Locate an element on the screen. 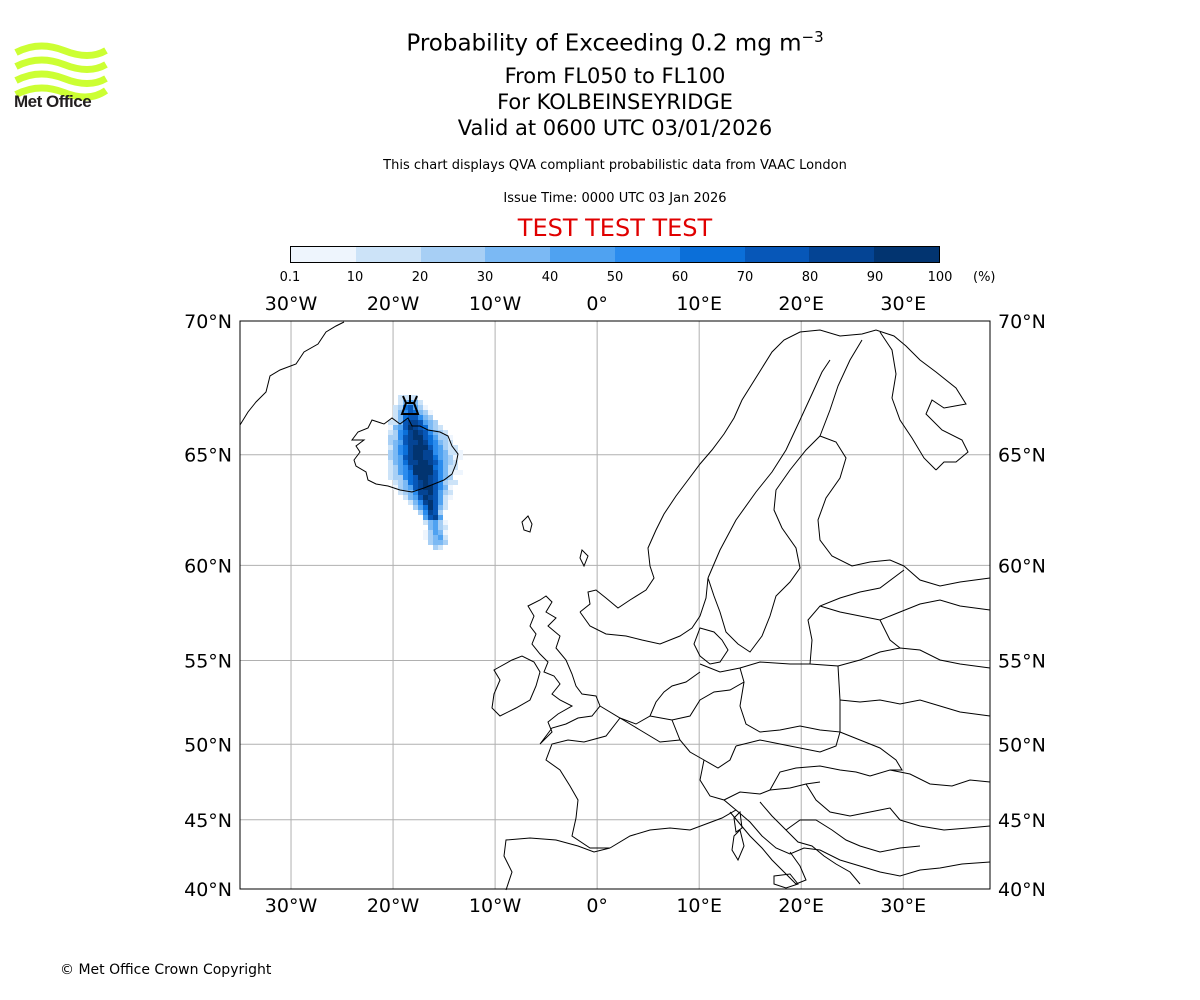 The width and height of the screenshot is (1200, 1000). probability-colorbar is located at coordinates (615, 254).